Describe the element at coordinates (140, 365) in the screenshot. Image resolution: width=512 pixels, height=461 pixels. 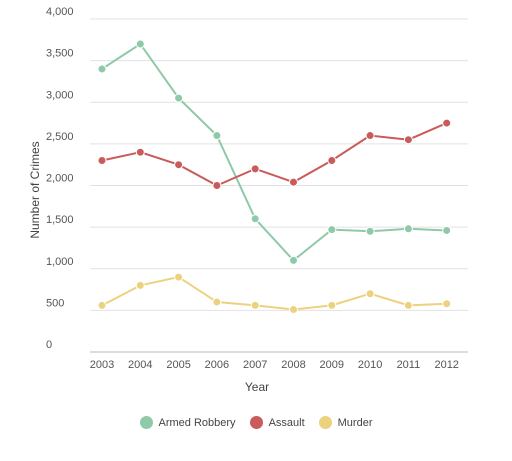
I see `x-tick-label: 2004` at that location.